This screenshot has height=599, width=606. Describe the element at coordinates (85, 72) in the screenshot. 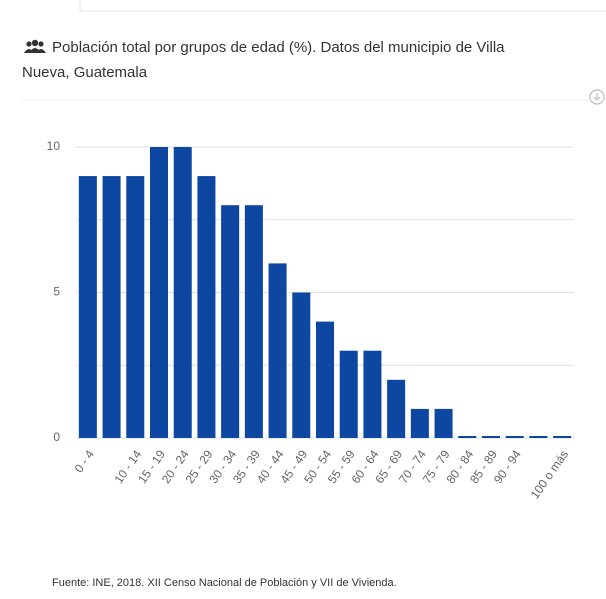

I see `title: Nueva, Guatemala` at that location.